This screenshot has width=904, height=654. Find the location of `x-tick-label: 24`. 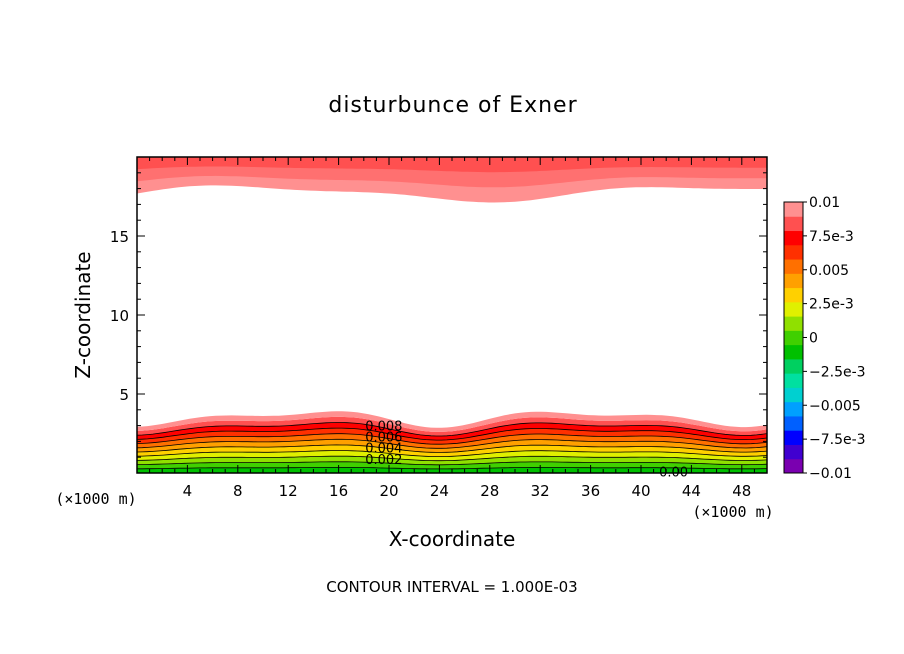

x-tick-label: 24 is located at coordinates (439, 491).